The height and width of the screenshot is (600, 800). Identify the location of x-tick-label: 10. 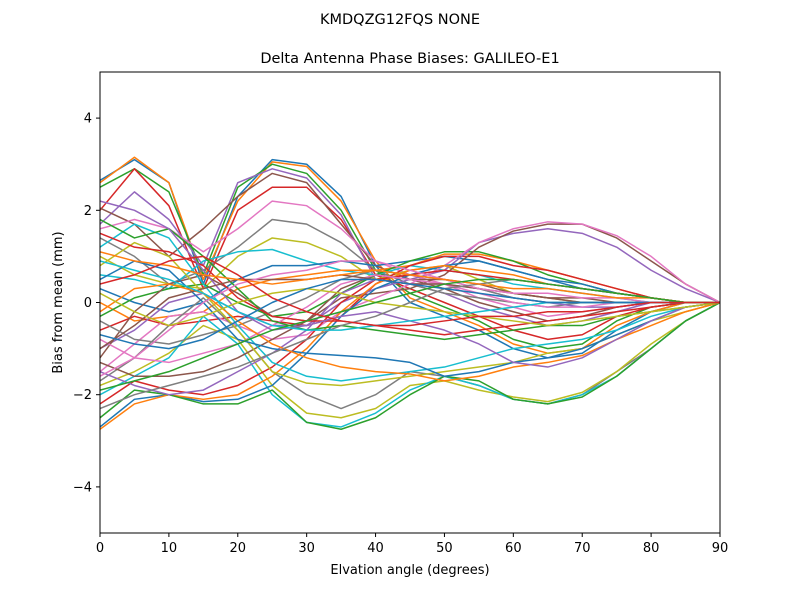
(169, 548).